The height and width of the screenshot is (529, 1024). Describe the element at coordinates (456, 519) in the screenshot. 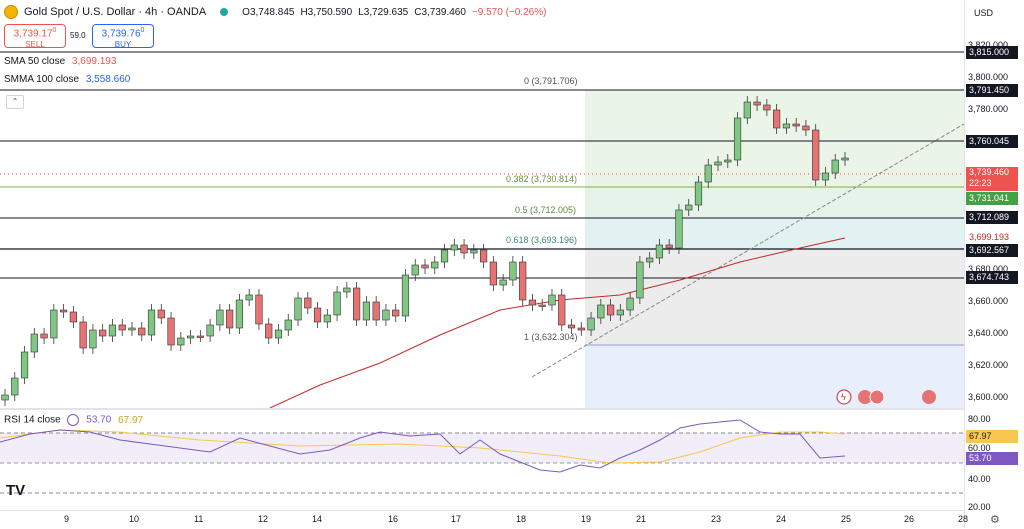

I see `time-tick: 17` at that location.